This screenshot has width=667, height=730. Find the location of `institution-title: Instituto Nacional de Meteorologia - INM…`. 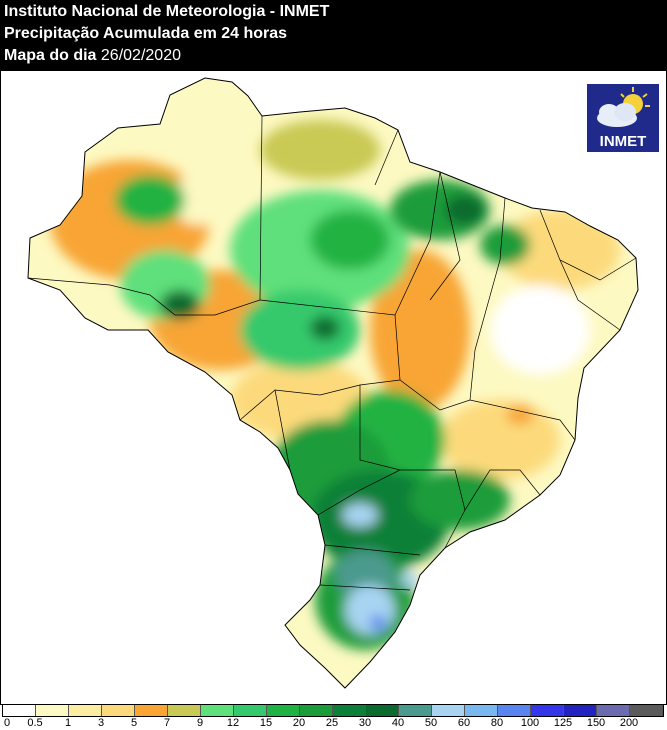

institution-title: Instituto Nacional de Meteorologia - INM… is located at coordinates (167, 11).